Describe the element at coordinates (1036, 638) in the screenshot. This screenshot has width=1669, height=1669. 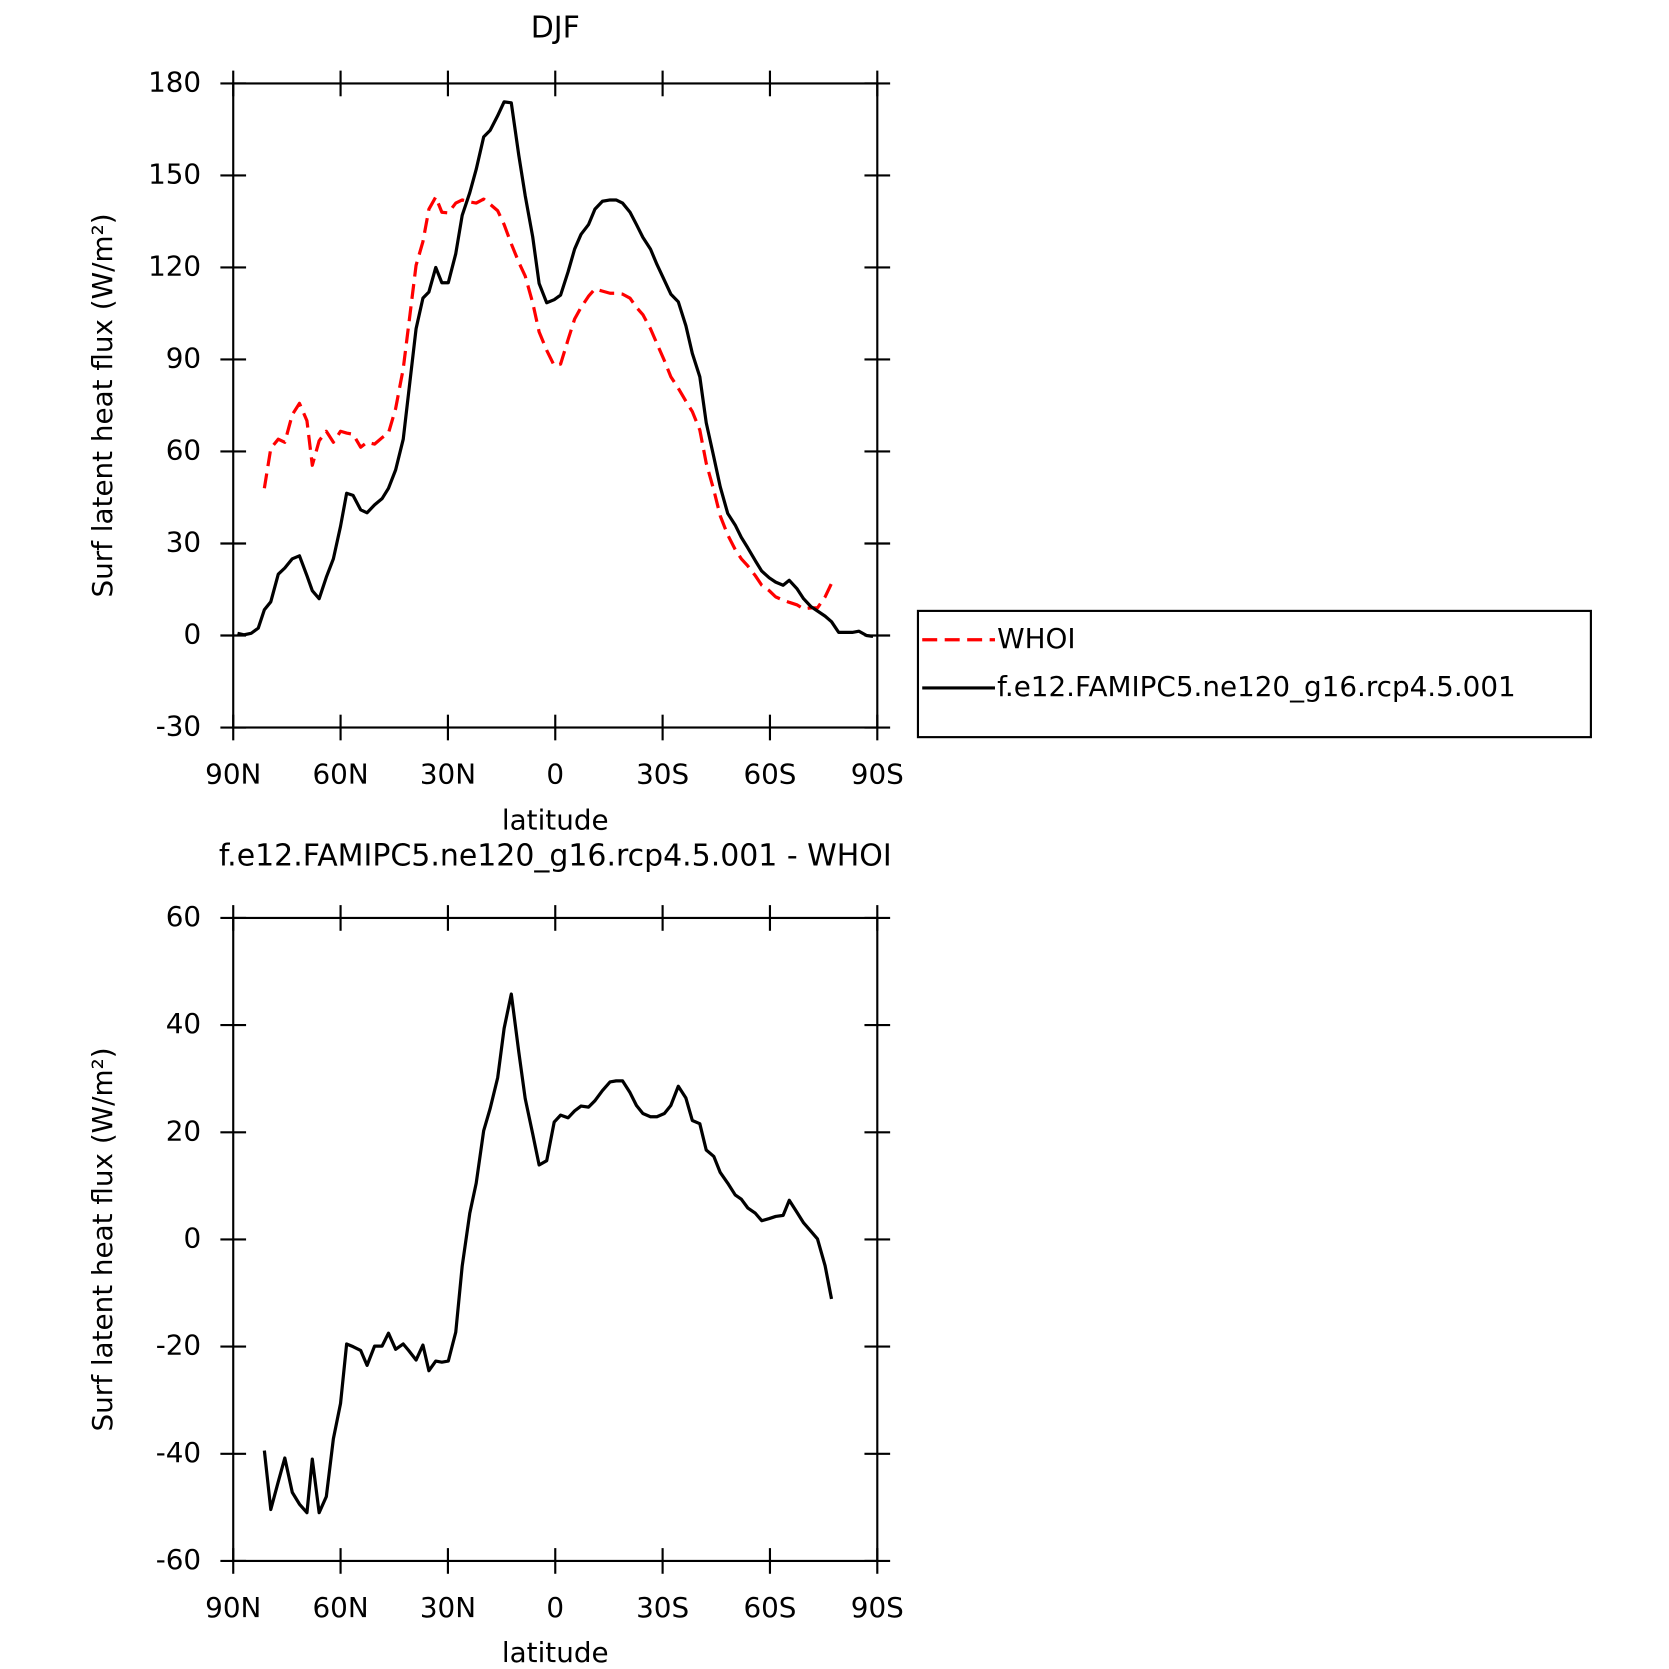
I see `legend-label: WHOI` at that location.